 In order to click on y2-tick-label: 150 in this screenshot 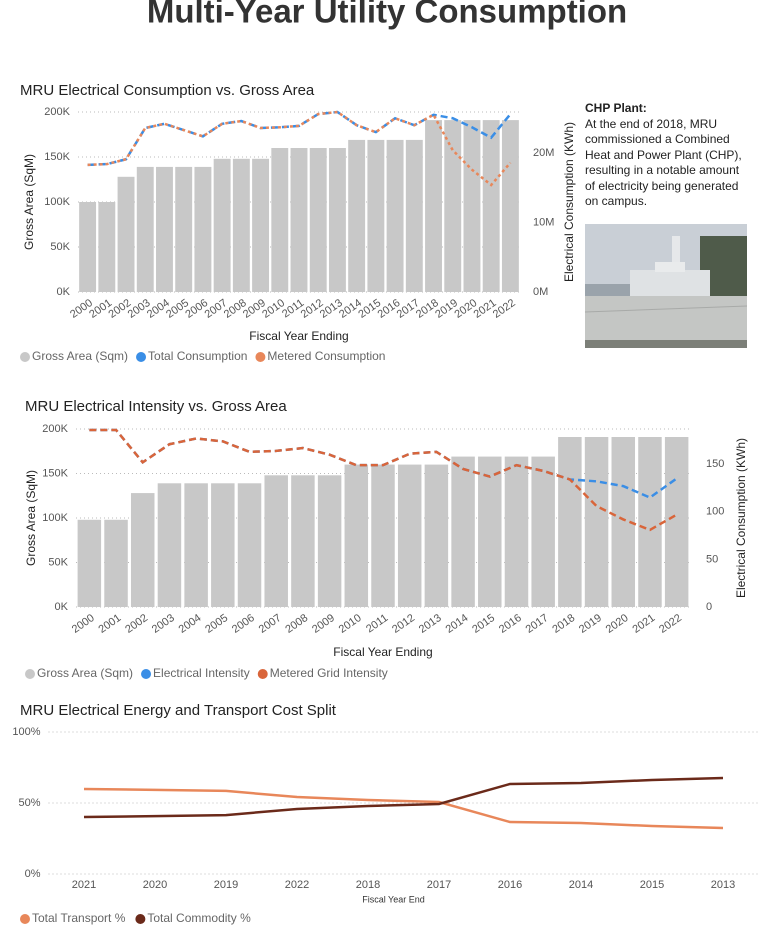, I will do `click(715, 464)`.